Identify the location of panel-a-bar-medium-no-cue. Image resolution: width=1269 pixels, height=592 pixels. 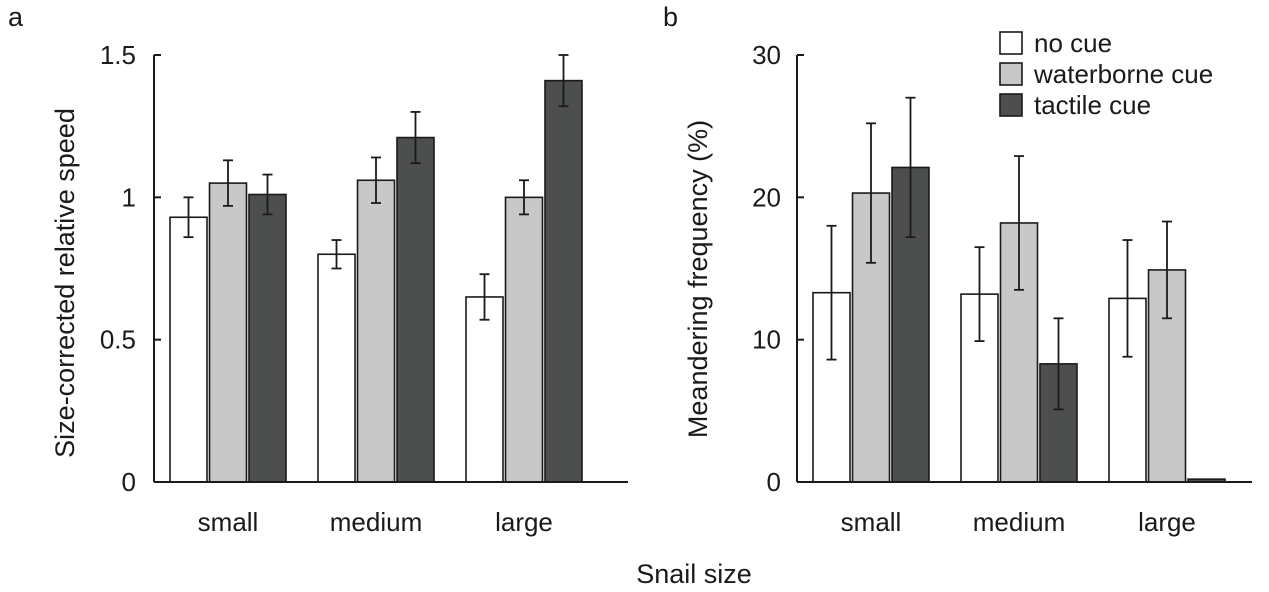
(336, 368).